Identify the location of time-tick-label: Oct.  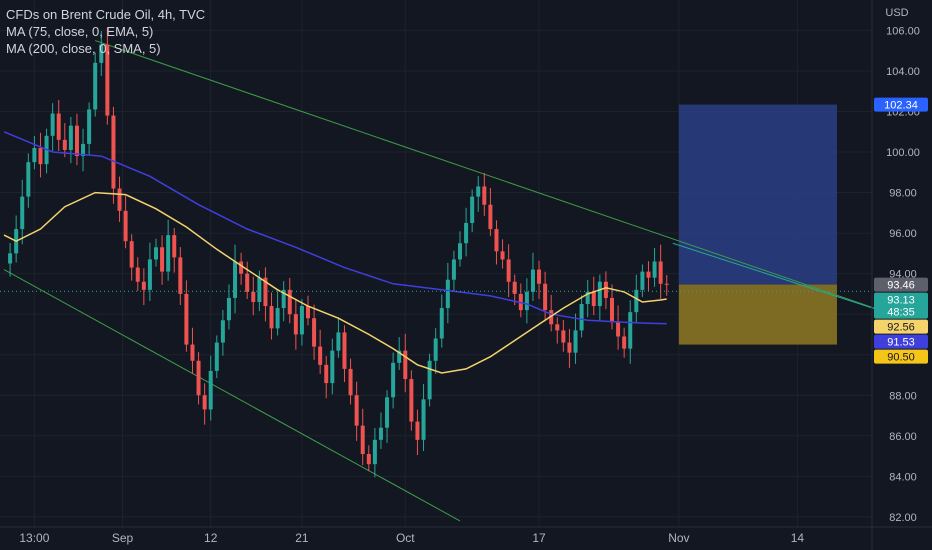
(405, 538).